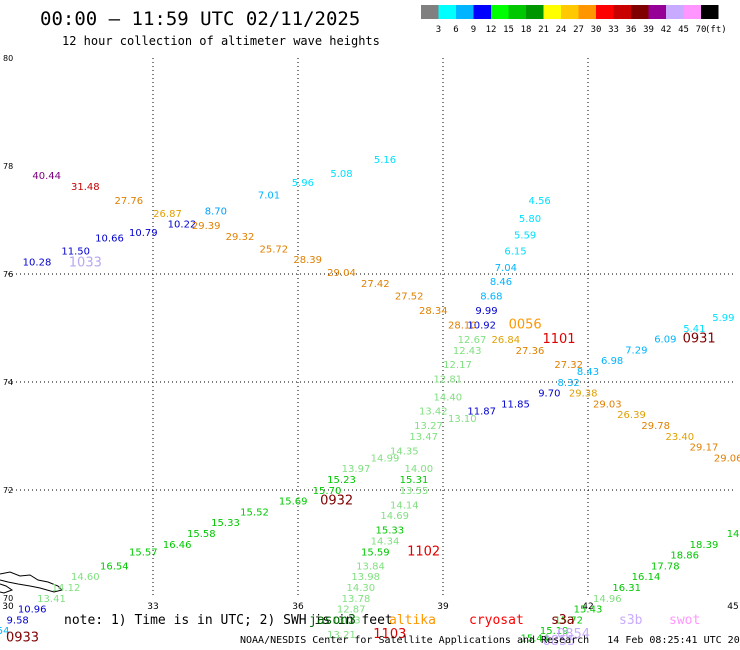 This screenshot has width=740, height=650. I want to click on wave-height-value: 8.43, so click(588, 372).